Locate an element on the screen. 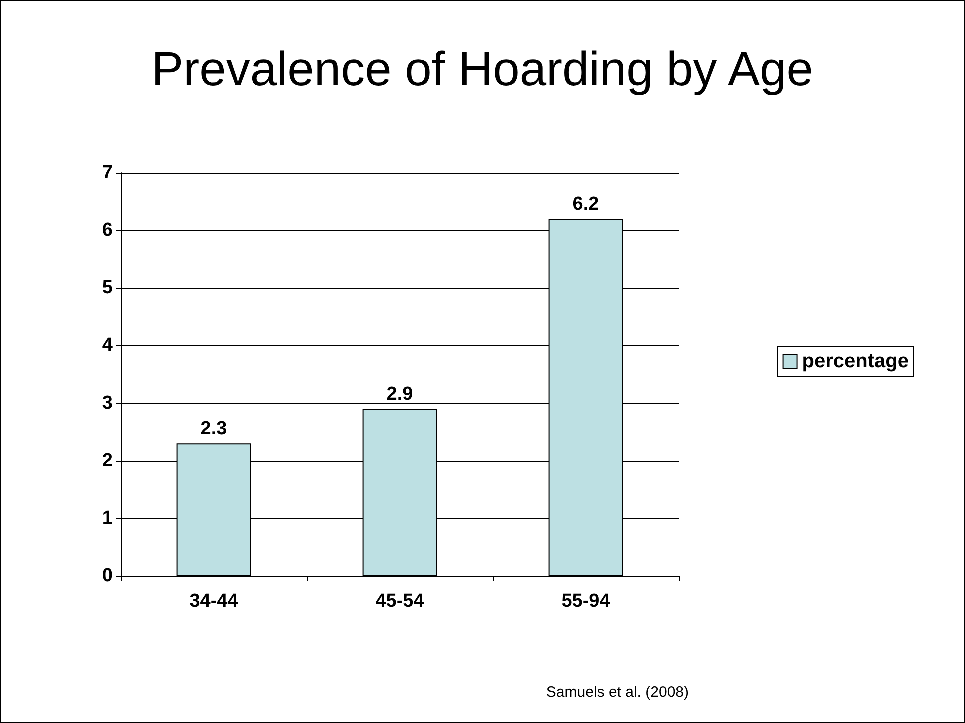 The height and width of the screenshot is (723, 965). y-tick-label: 5 is located at coordinates (108, 288).